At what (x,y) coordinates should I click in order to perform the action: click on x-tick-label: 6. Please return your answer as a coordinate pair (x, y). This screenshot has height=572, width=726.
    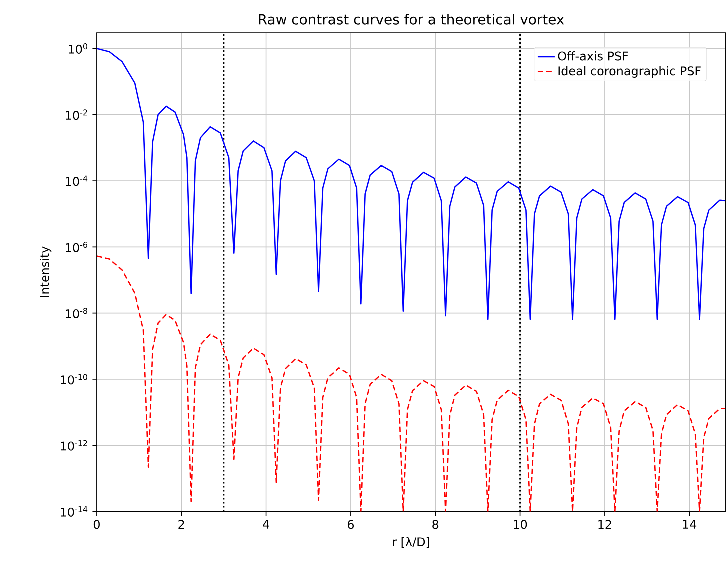
    Looking at the image, I should click on (351, 525).